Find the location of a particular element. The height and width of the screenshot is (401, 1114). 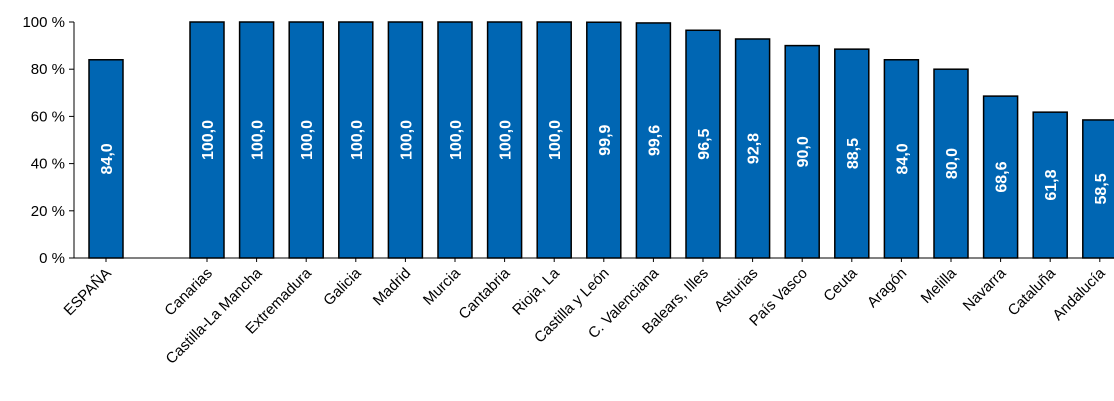

data-label: 80,0 is located at coordinates (952, 163).